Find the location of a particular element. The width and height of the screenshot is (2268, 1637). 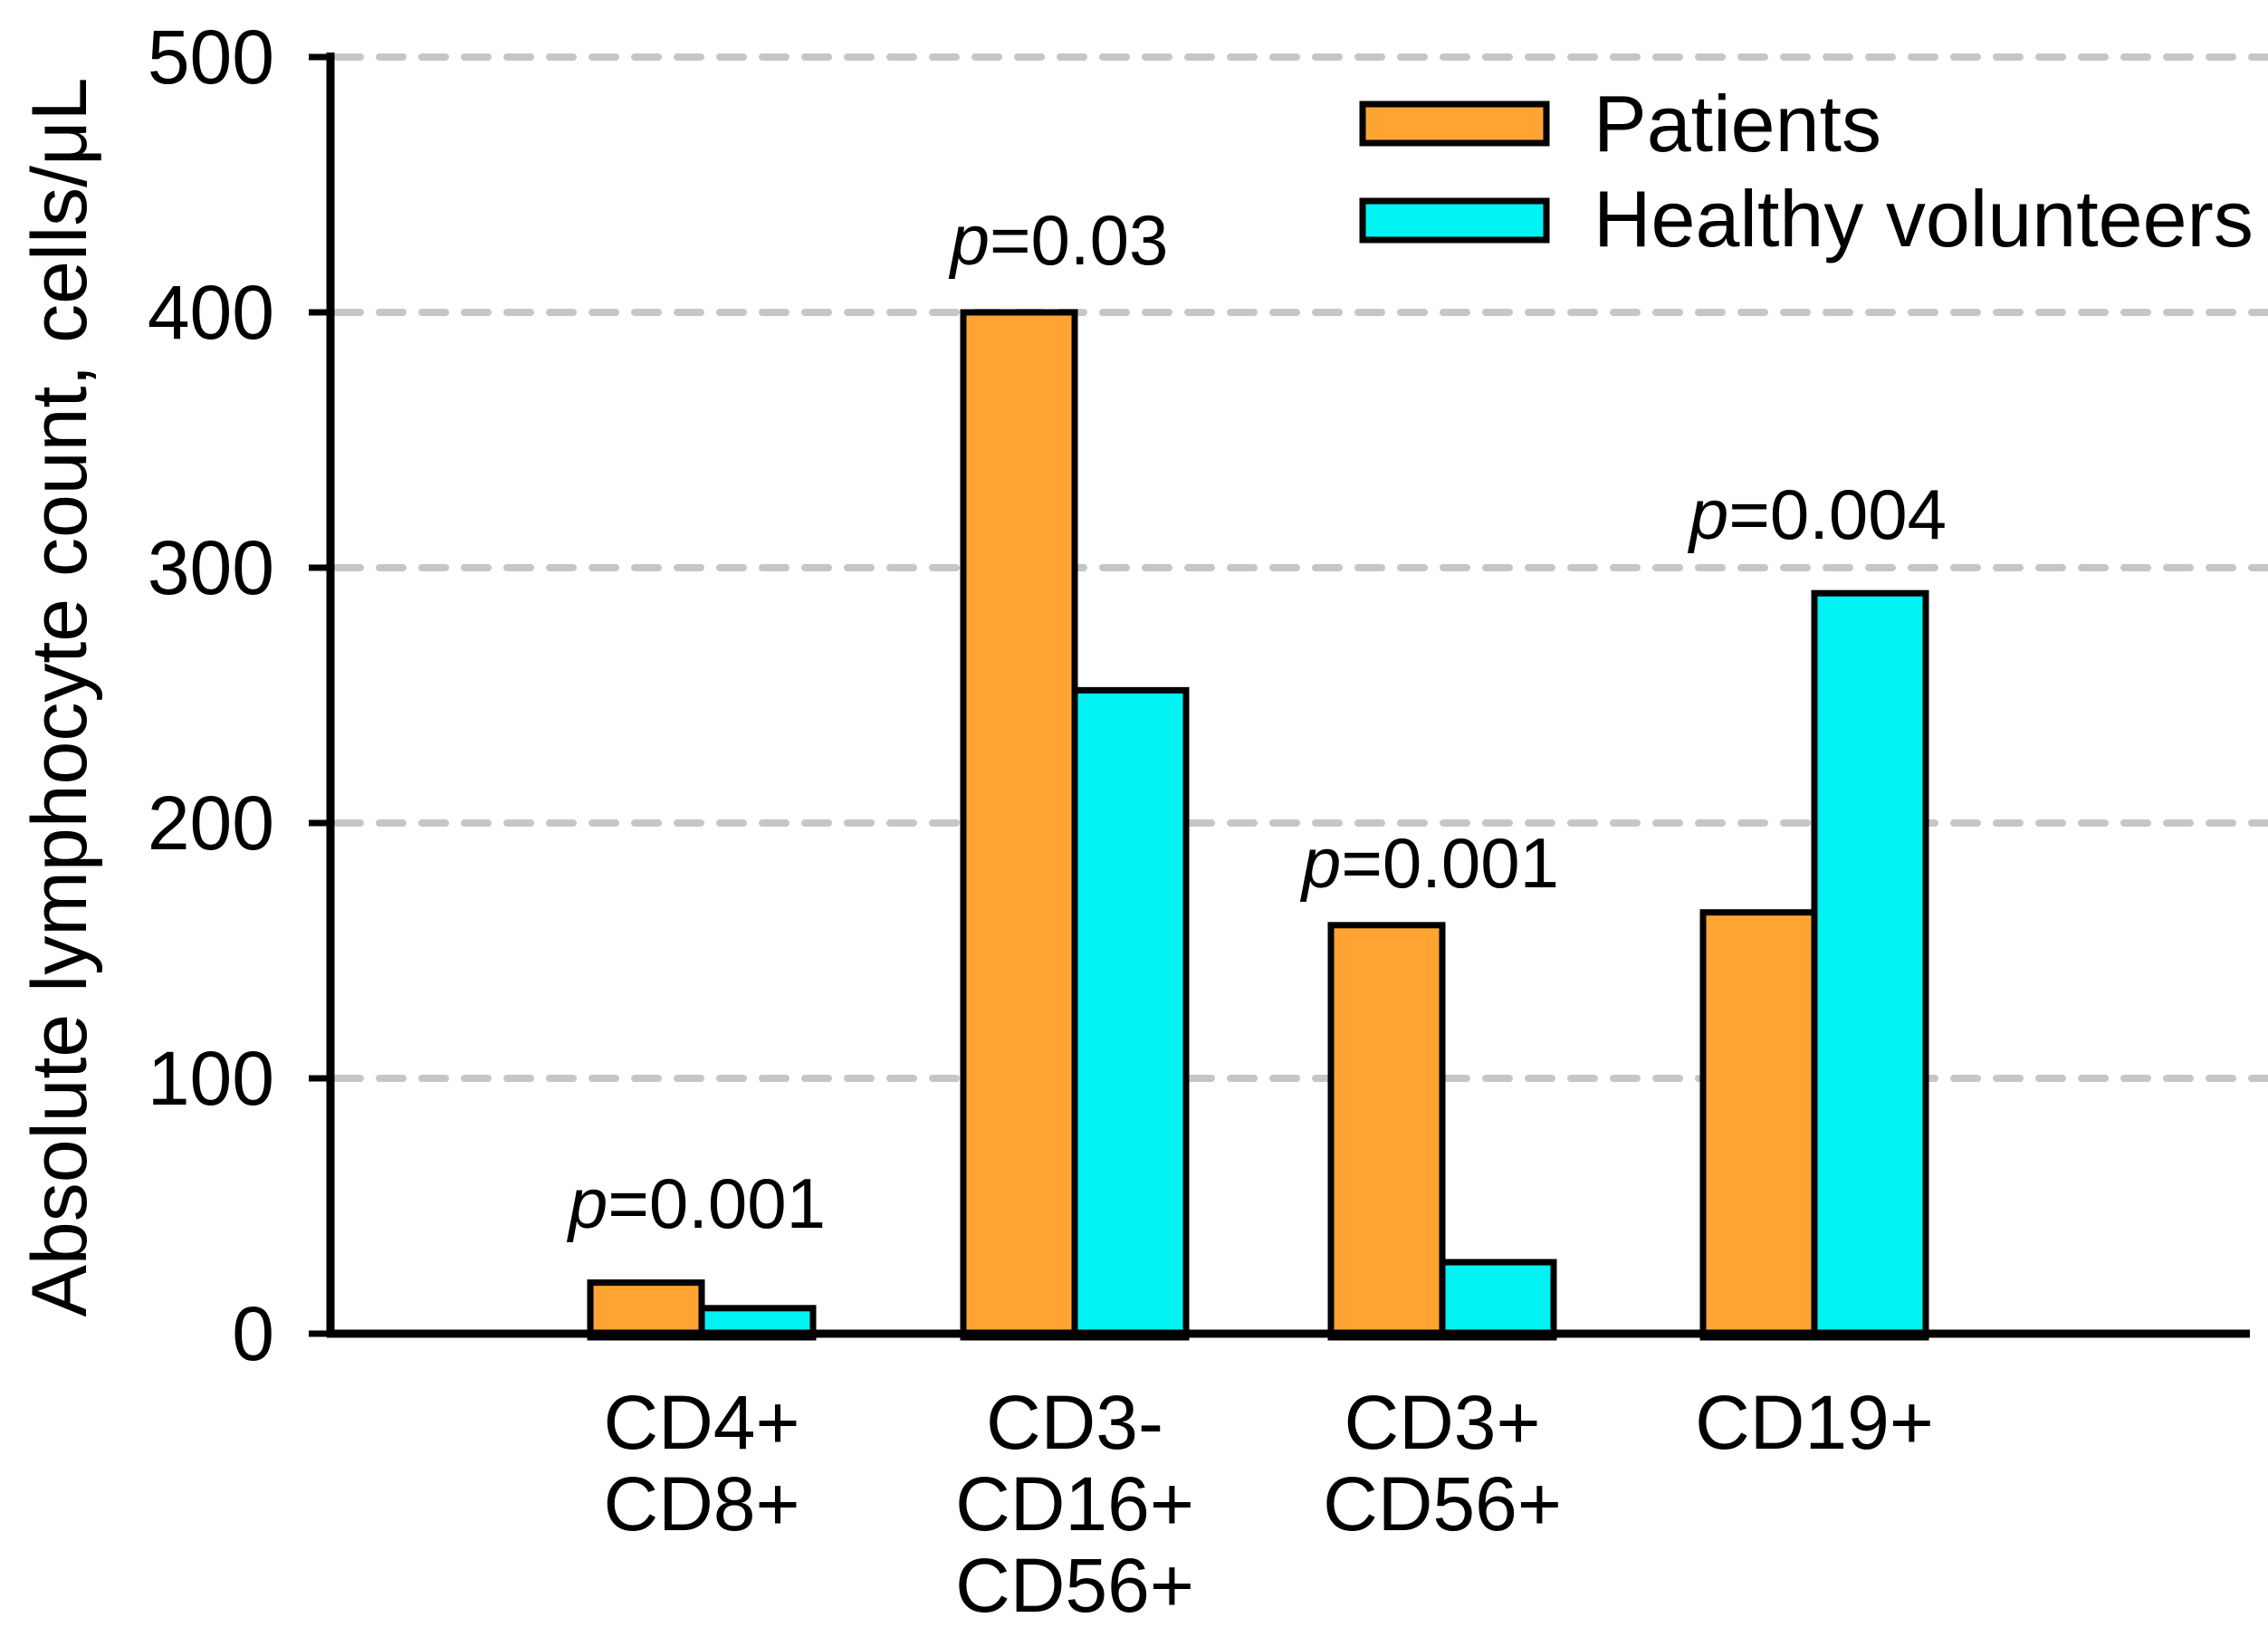

y-axis-title: Absolute lymphocyte count, cells/μL is located at coordinates (59, 697).